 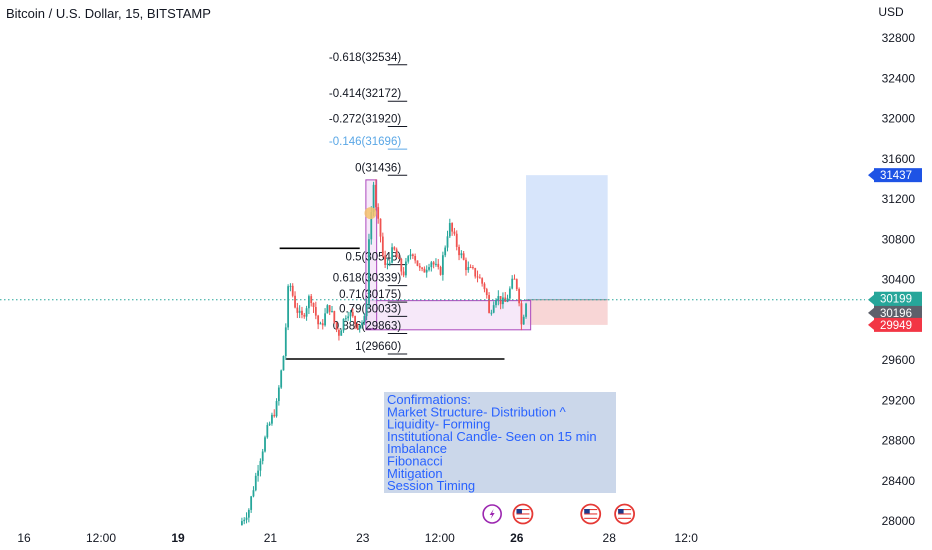 I want to click on confirmations-note-box, so click(x=500, y=442).